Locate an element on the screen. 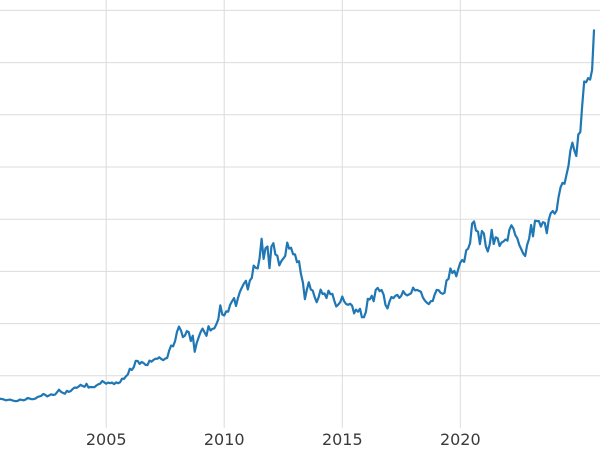 Image resolution: width=600 pixels, height=450 pixels. x-tick-label: 2010 is located at coordinates (224, 439).